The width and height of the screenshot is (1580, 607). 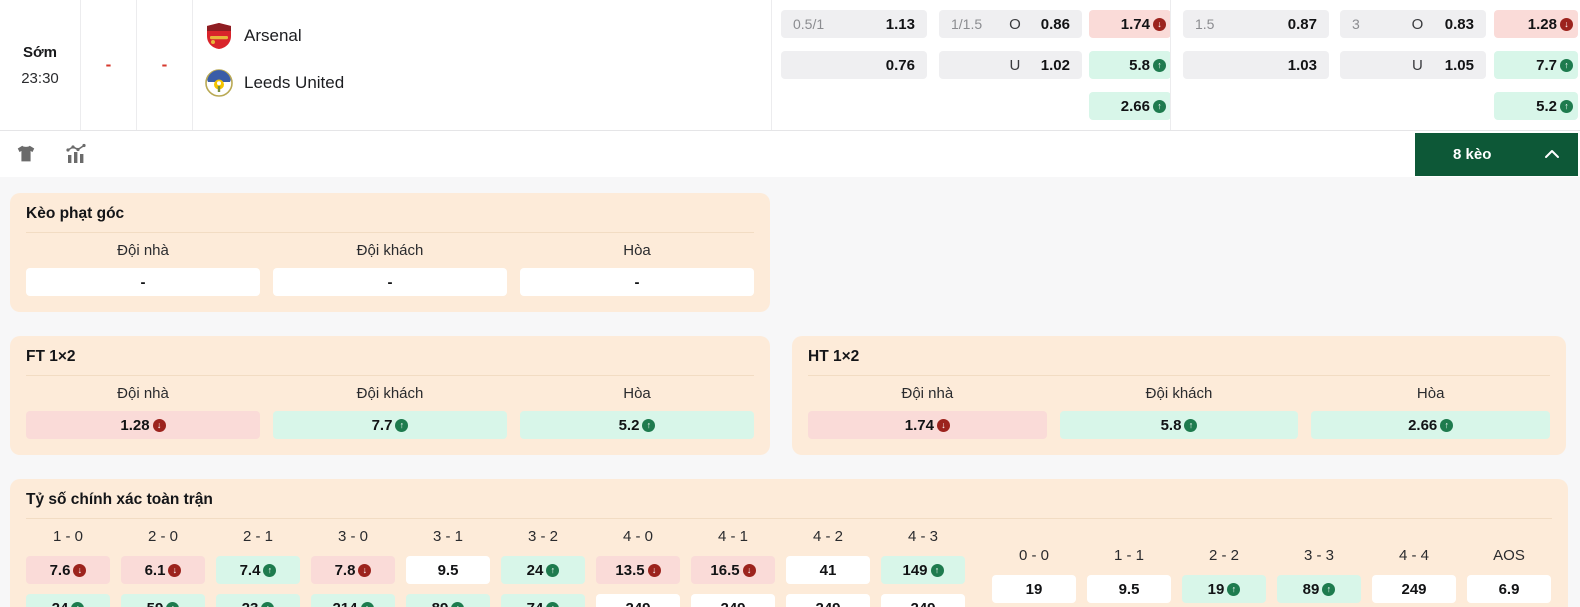 What do you see at coordinates (1130, 65) in the screenshot?
I see `away-win-odds-cell: 5.8 ↑` at bounding box center [1130, 65].